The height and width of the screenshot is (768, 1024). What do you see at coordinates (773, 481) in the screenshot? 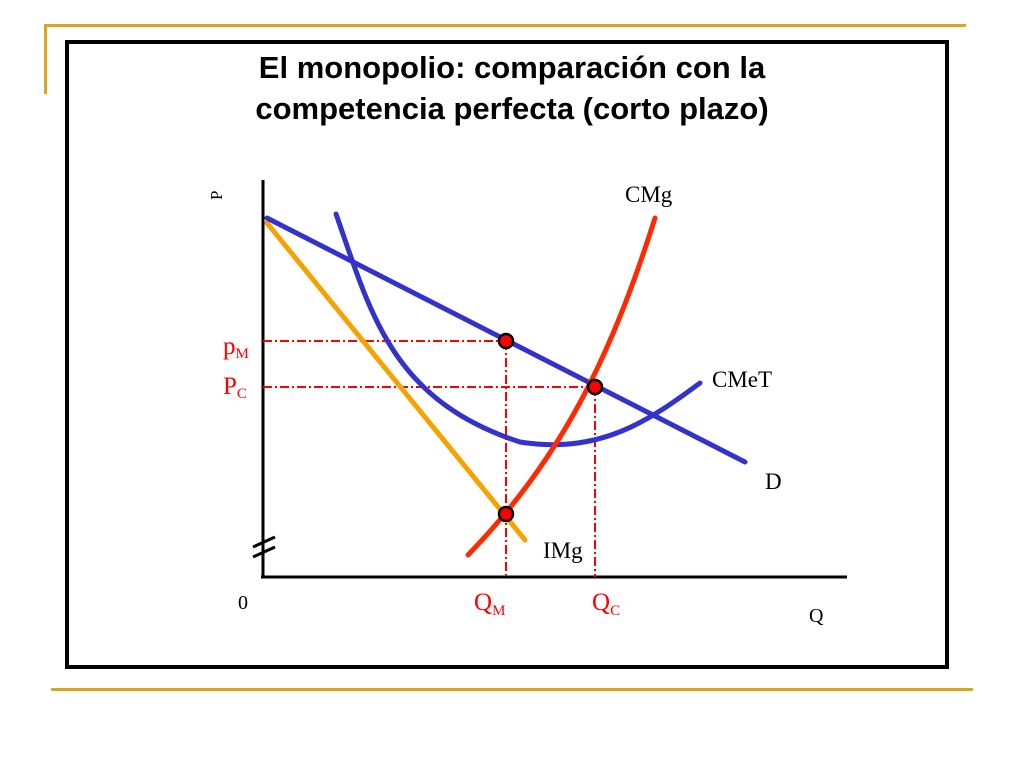
I see `demand-label: D` at bounding box center [773, 481].